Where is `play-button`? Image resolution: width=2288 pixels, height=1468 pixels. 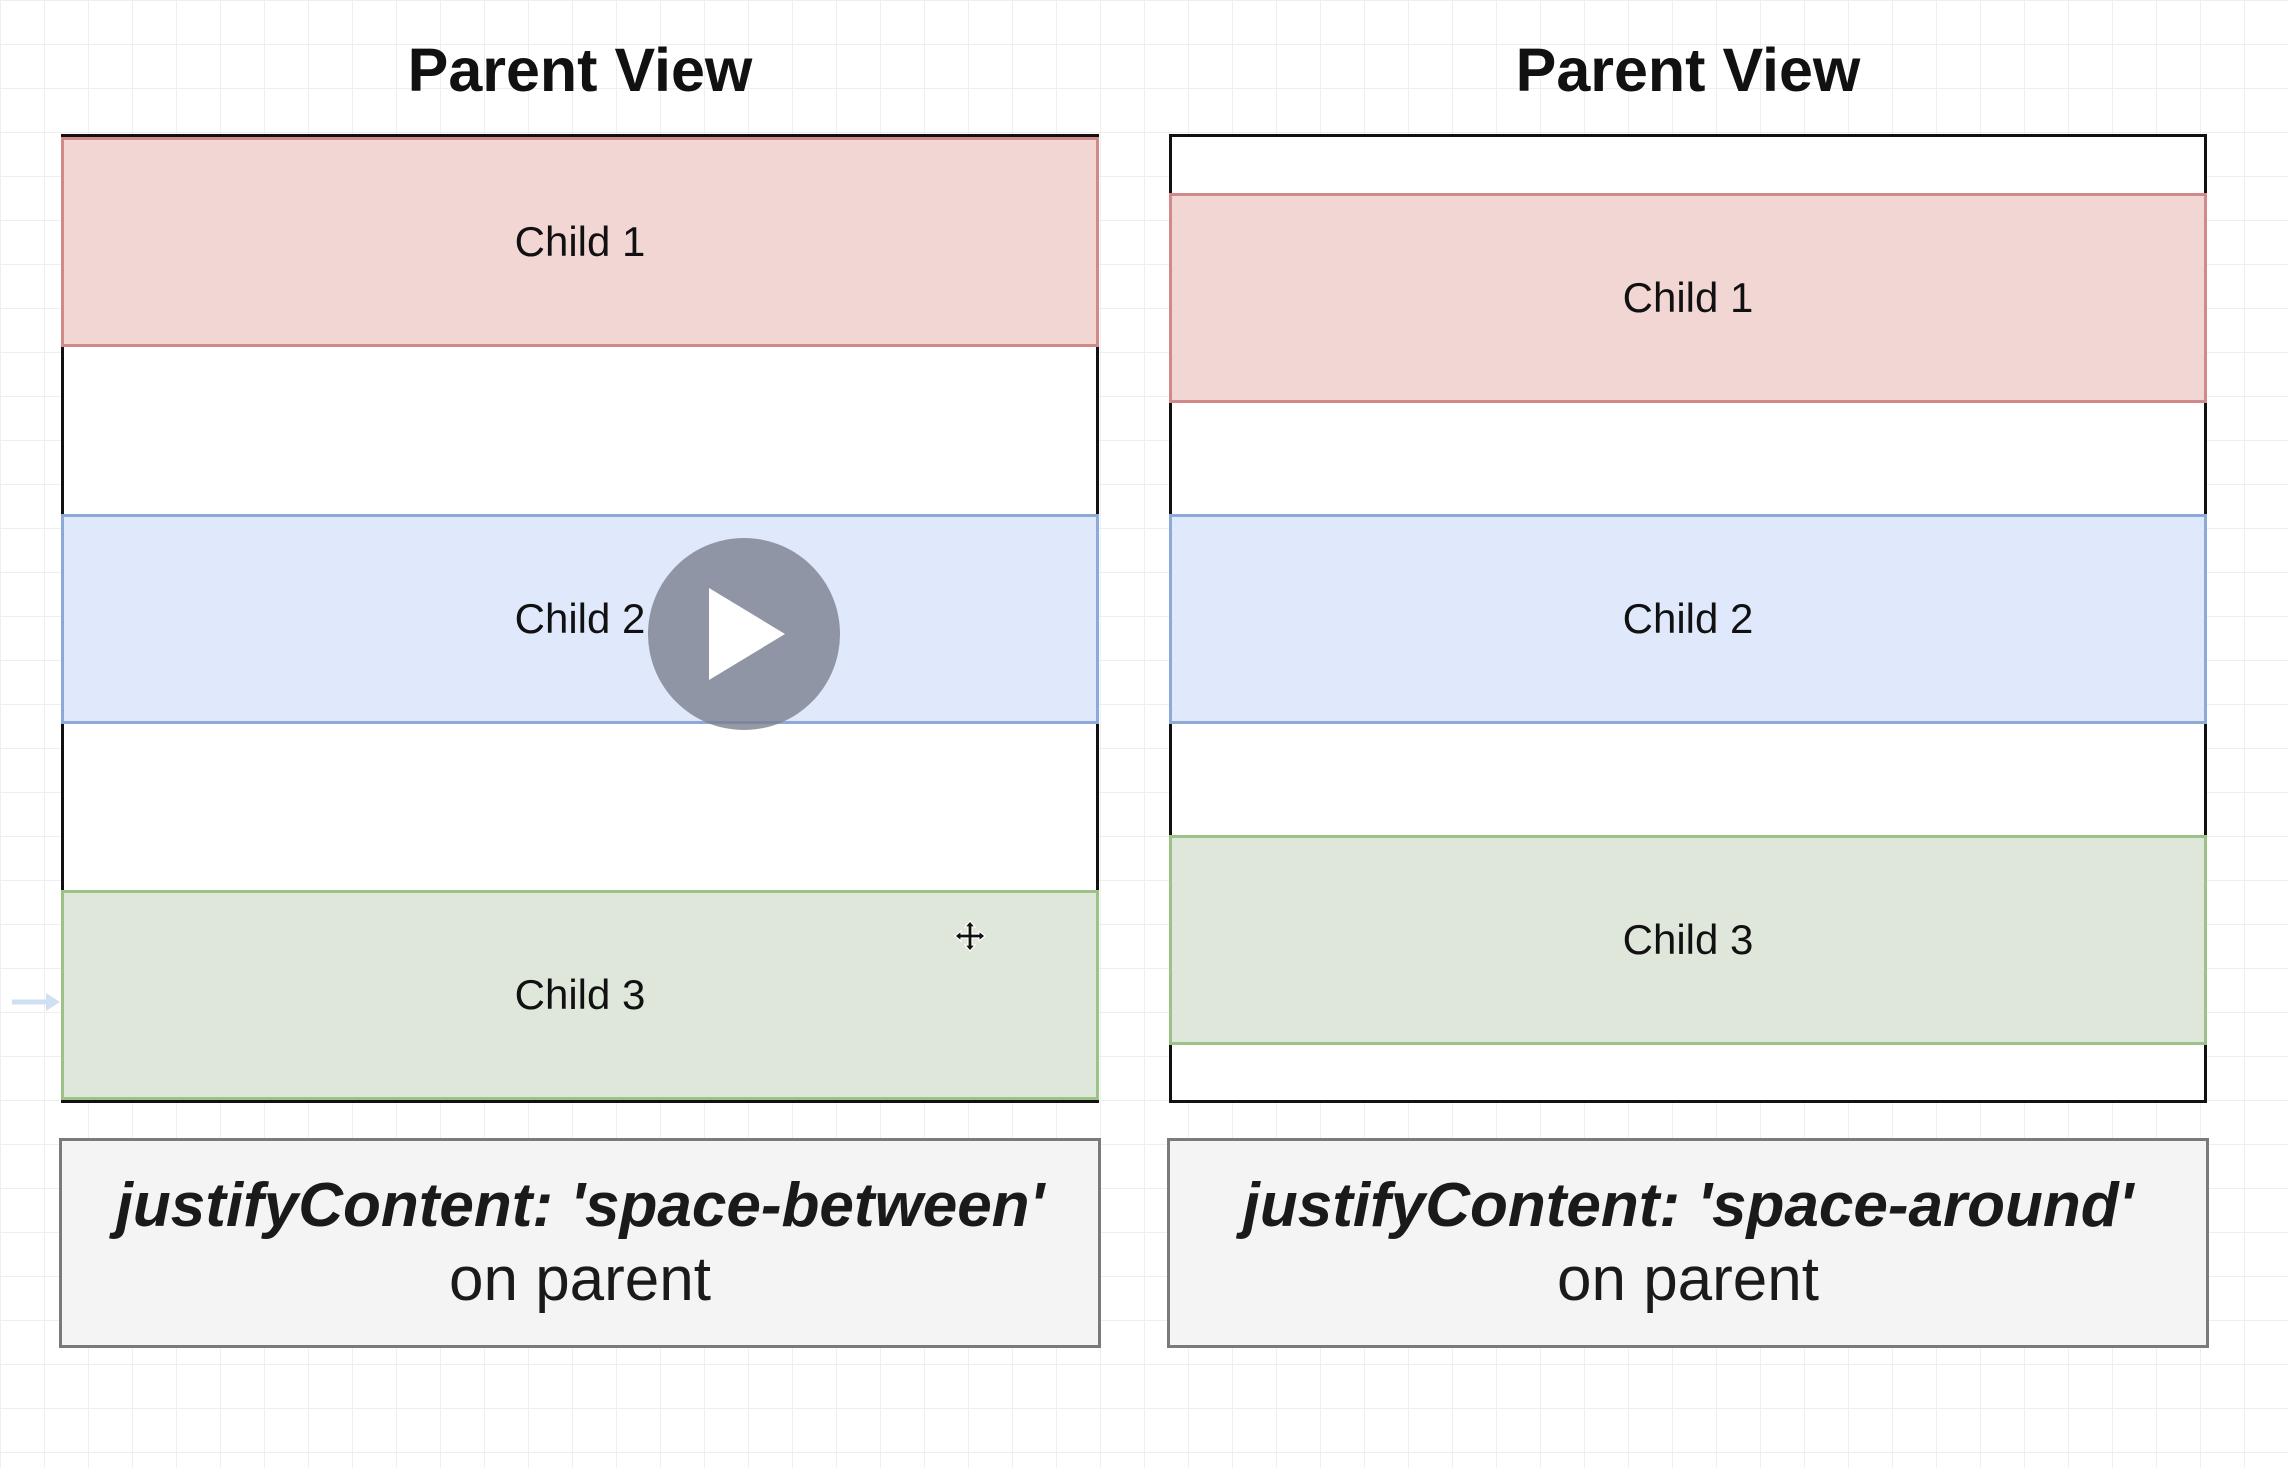 play-button is located at coordinates (744, 634).